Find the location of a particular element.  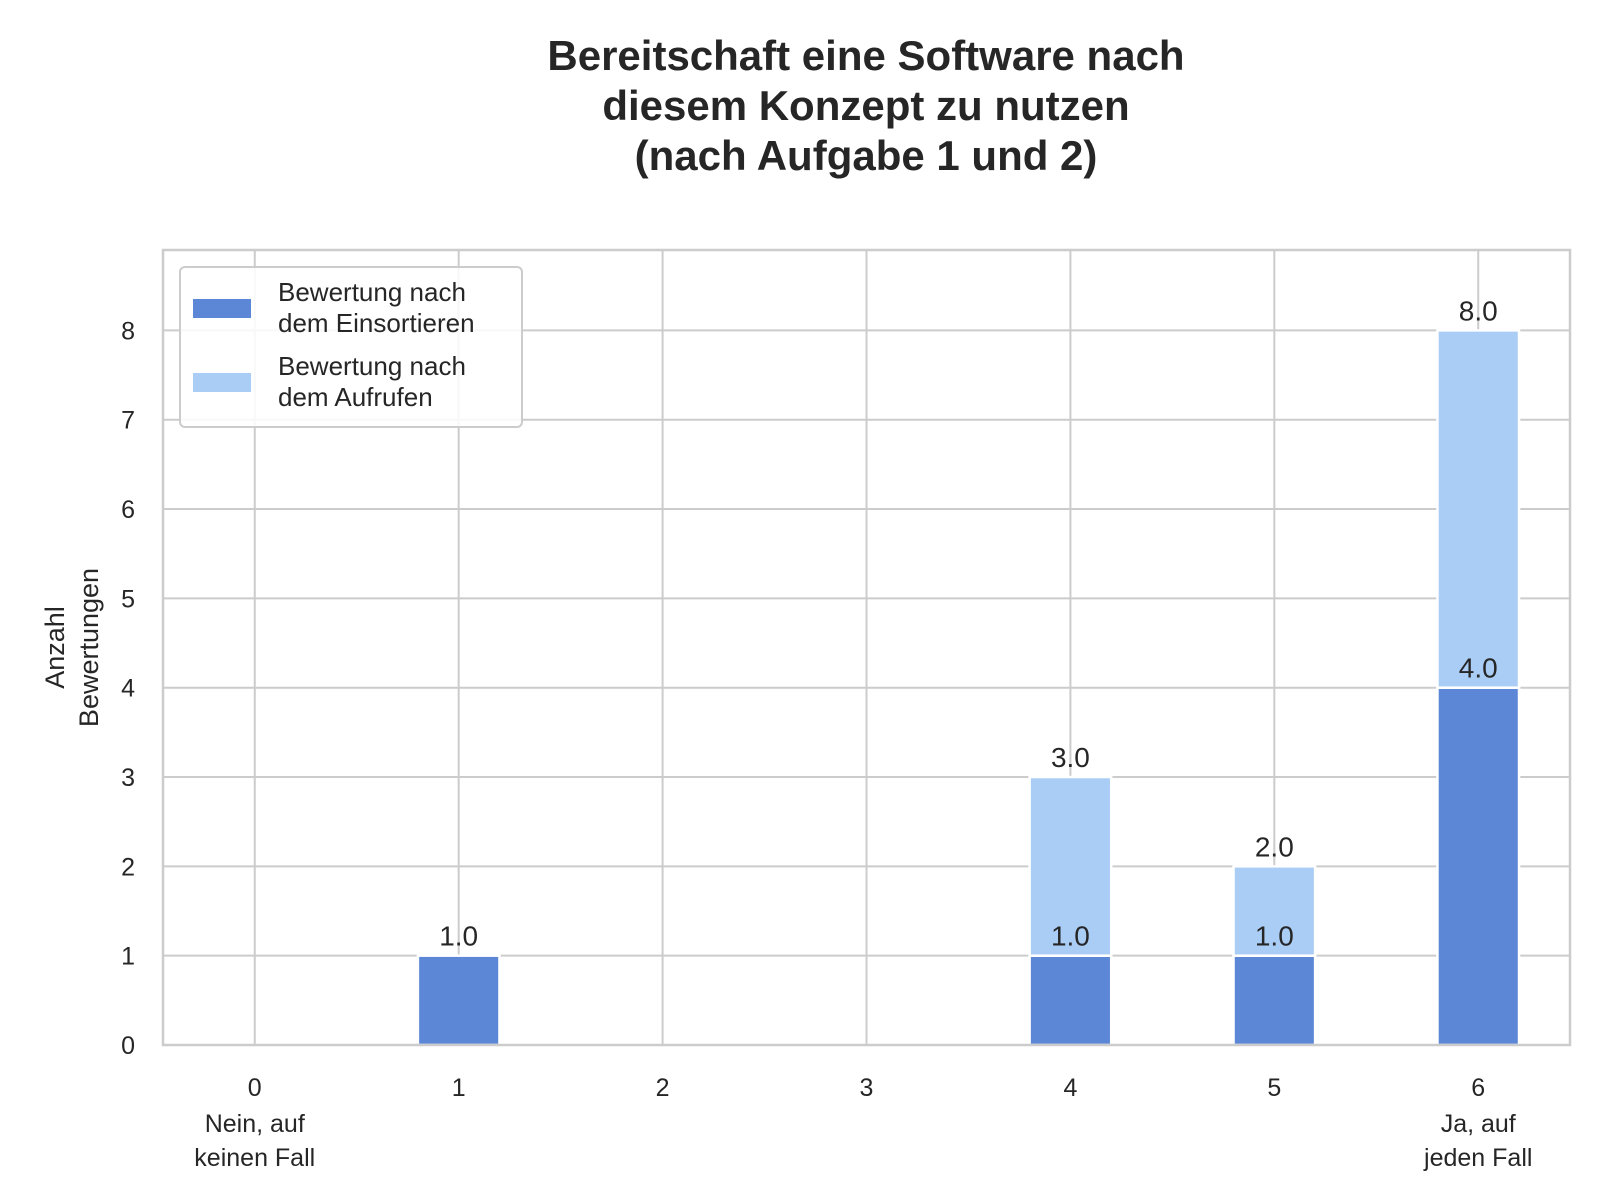

y-axis-label: Anzahl Bewertungen is located at coordinates (72, 647).